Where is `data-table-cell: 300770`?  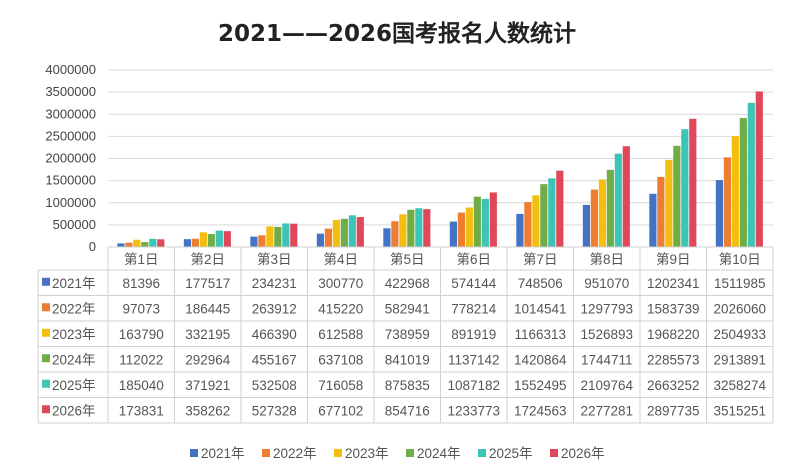
data-table-cell: 300770 is located at coordinates (340, 283).